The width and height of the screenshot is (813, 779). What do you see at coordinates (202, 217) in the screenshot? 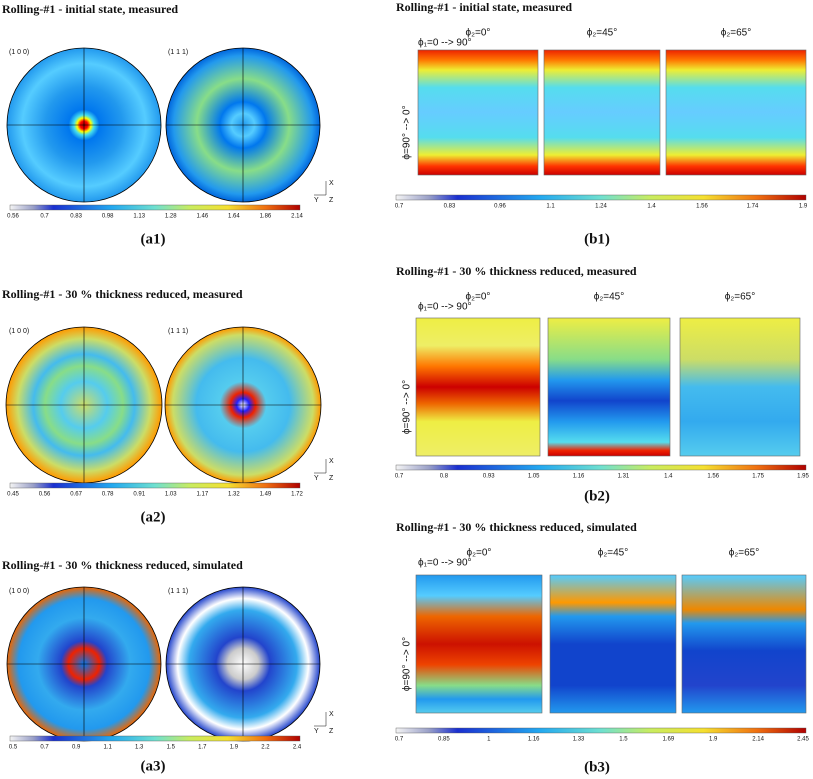
I see `colorbar-tick-label: 1.46` at bounding box center [202, 217].